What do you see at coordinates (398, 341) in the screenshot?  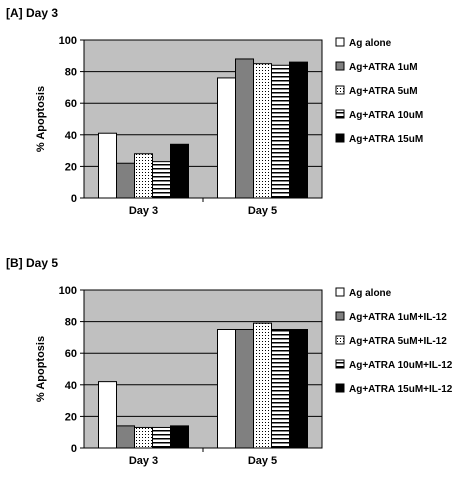 I see `legend-label: Ag+ATRA 5uM+IL-12` at bounding box center [398, 341].